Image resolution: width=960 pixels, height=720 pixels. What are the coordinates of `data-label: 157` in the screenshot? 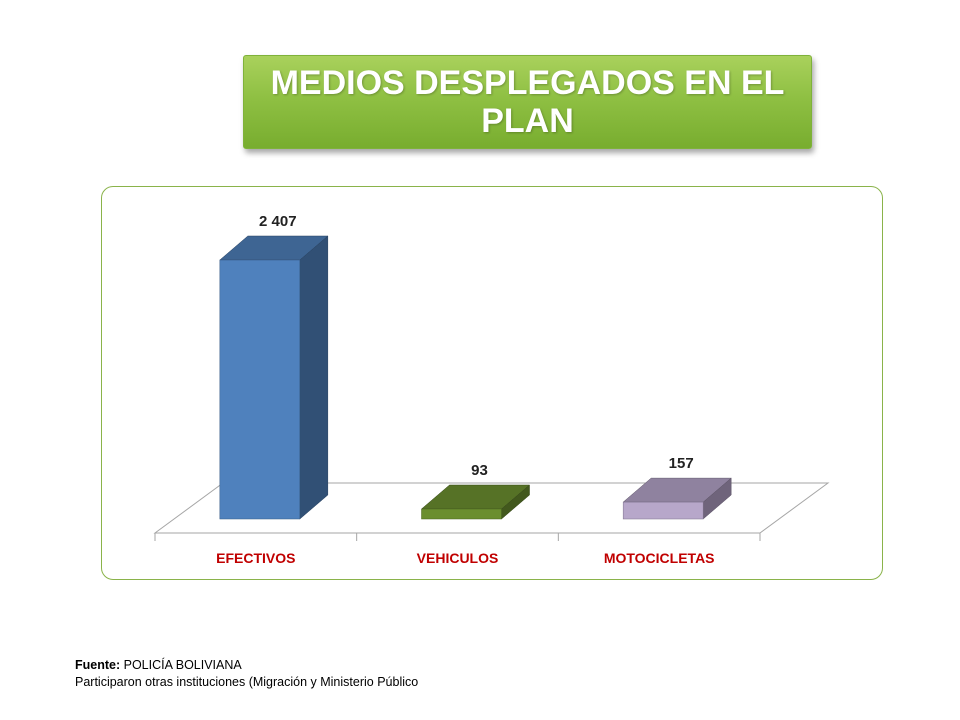 It's located at (681, 463).